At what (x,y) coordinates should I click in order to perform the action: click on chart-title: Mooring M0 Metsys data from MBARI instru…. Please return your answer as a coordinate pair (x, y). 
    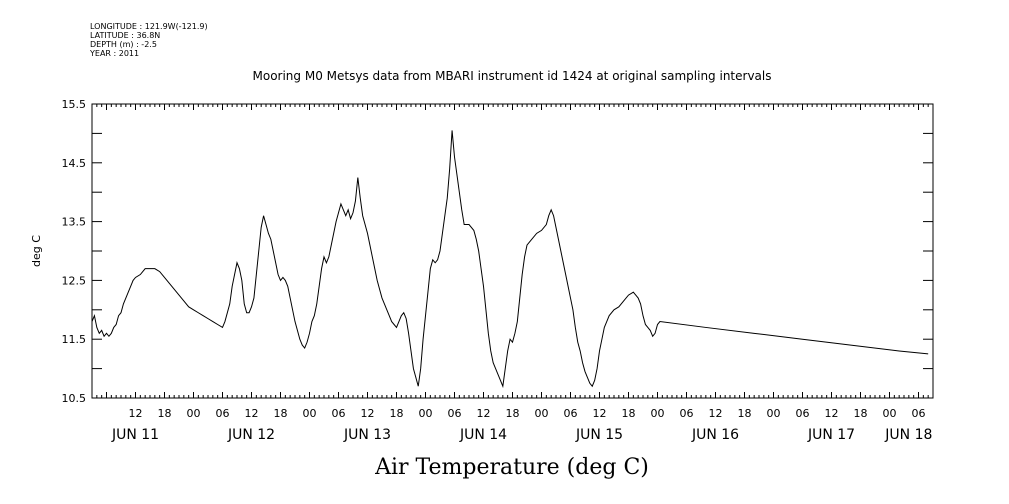
    Looking at the image, I should click on (512, 76).